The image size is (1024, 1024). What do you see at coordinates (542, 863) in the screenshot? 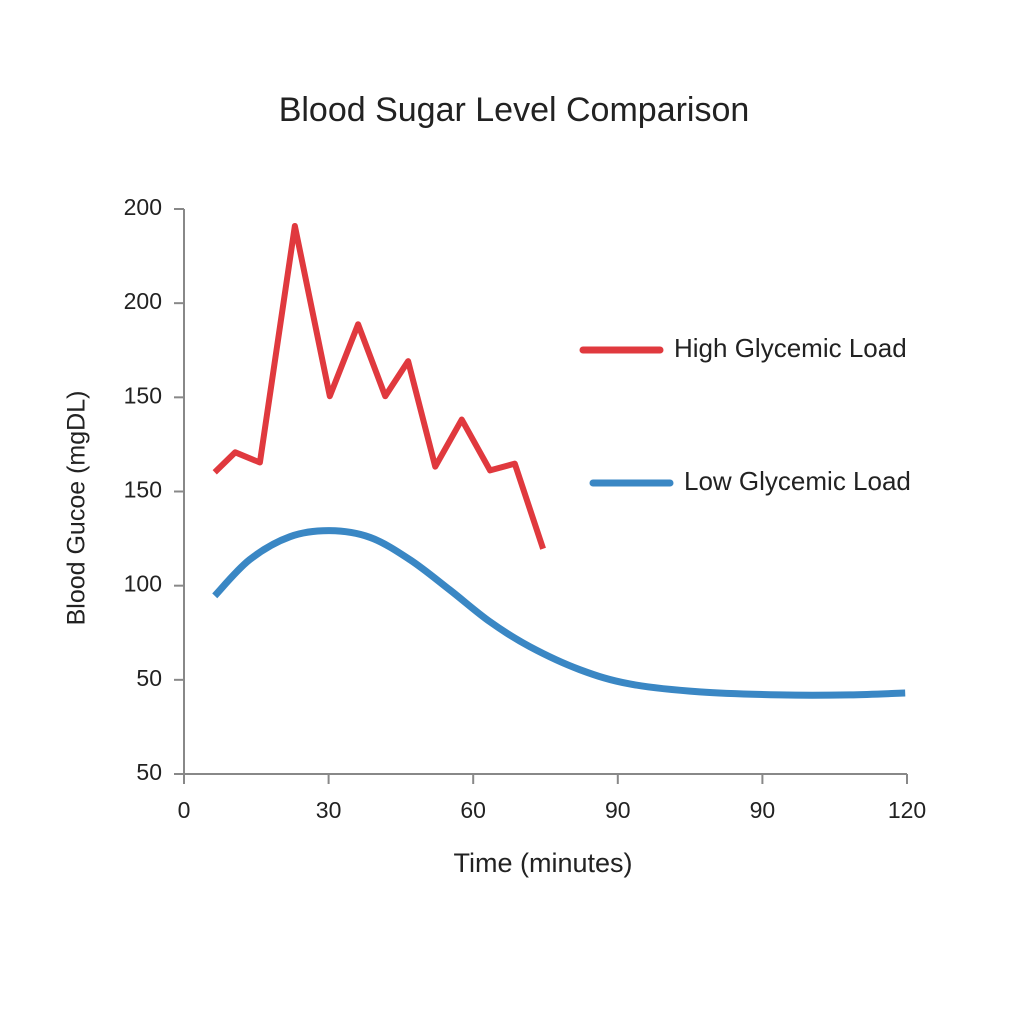
I see `x-axis-label: Time (minutes)` at bounding box center [542, 863].